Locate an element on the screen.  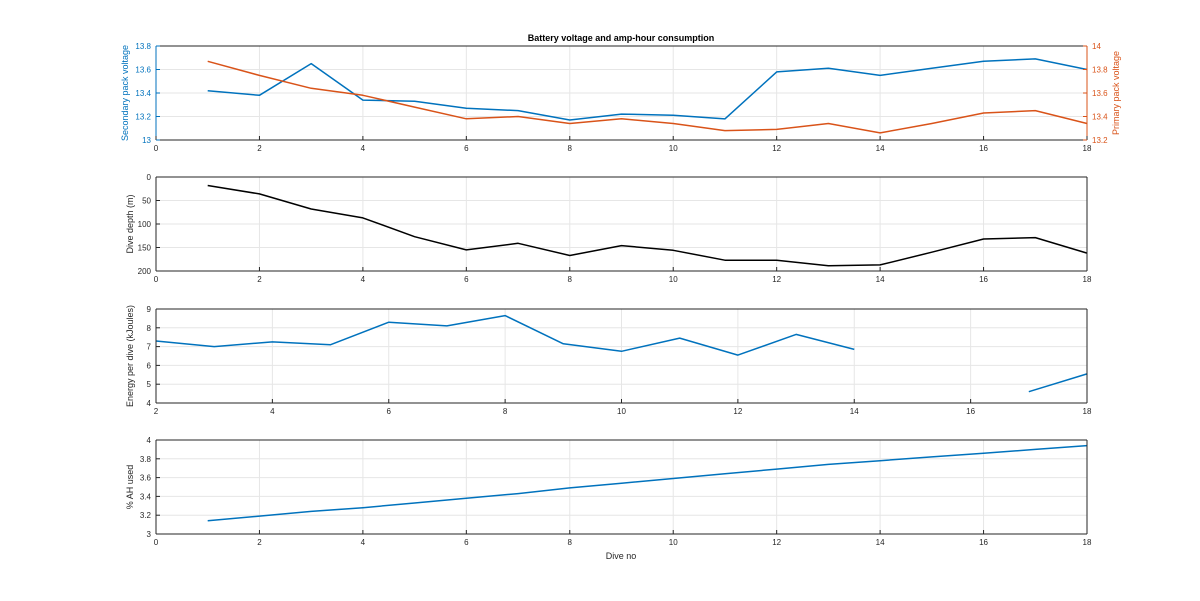
subplot-4: 0 2 4 6 8 10 12 14 16 18 3 3.2 3.4 3.6 3.8 4 % AH used is located at coordinates (608, 491).